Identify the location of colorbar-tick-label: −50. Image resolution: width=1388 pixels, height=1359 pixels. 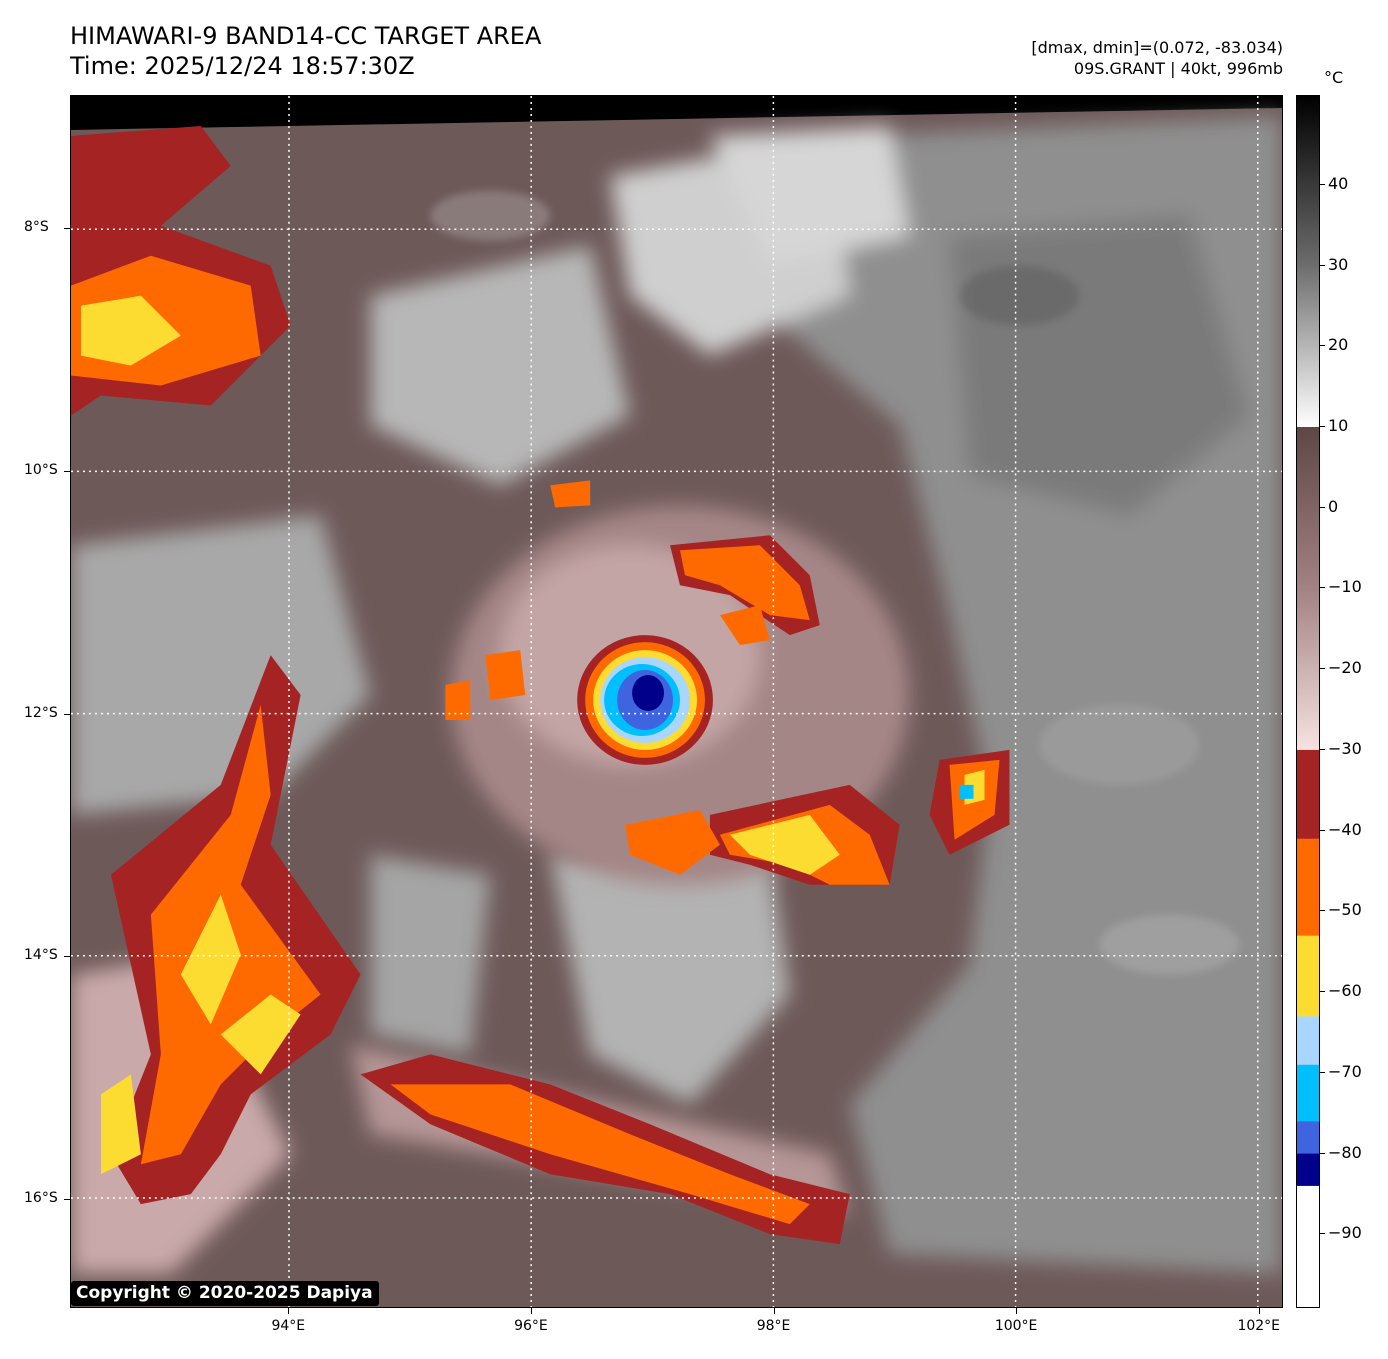
(1345, 910).